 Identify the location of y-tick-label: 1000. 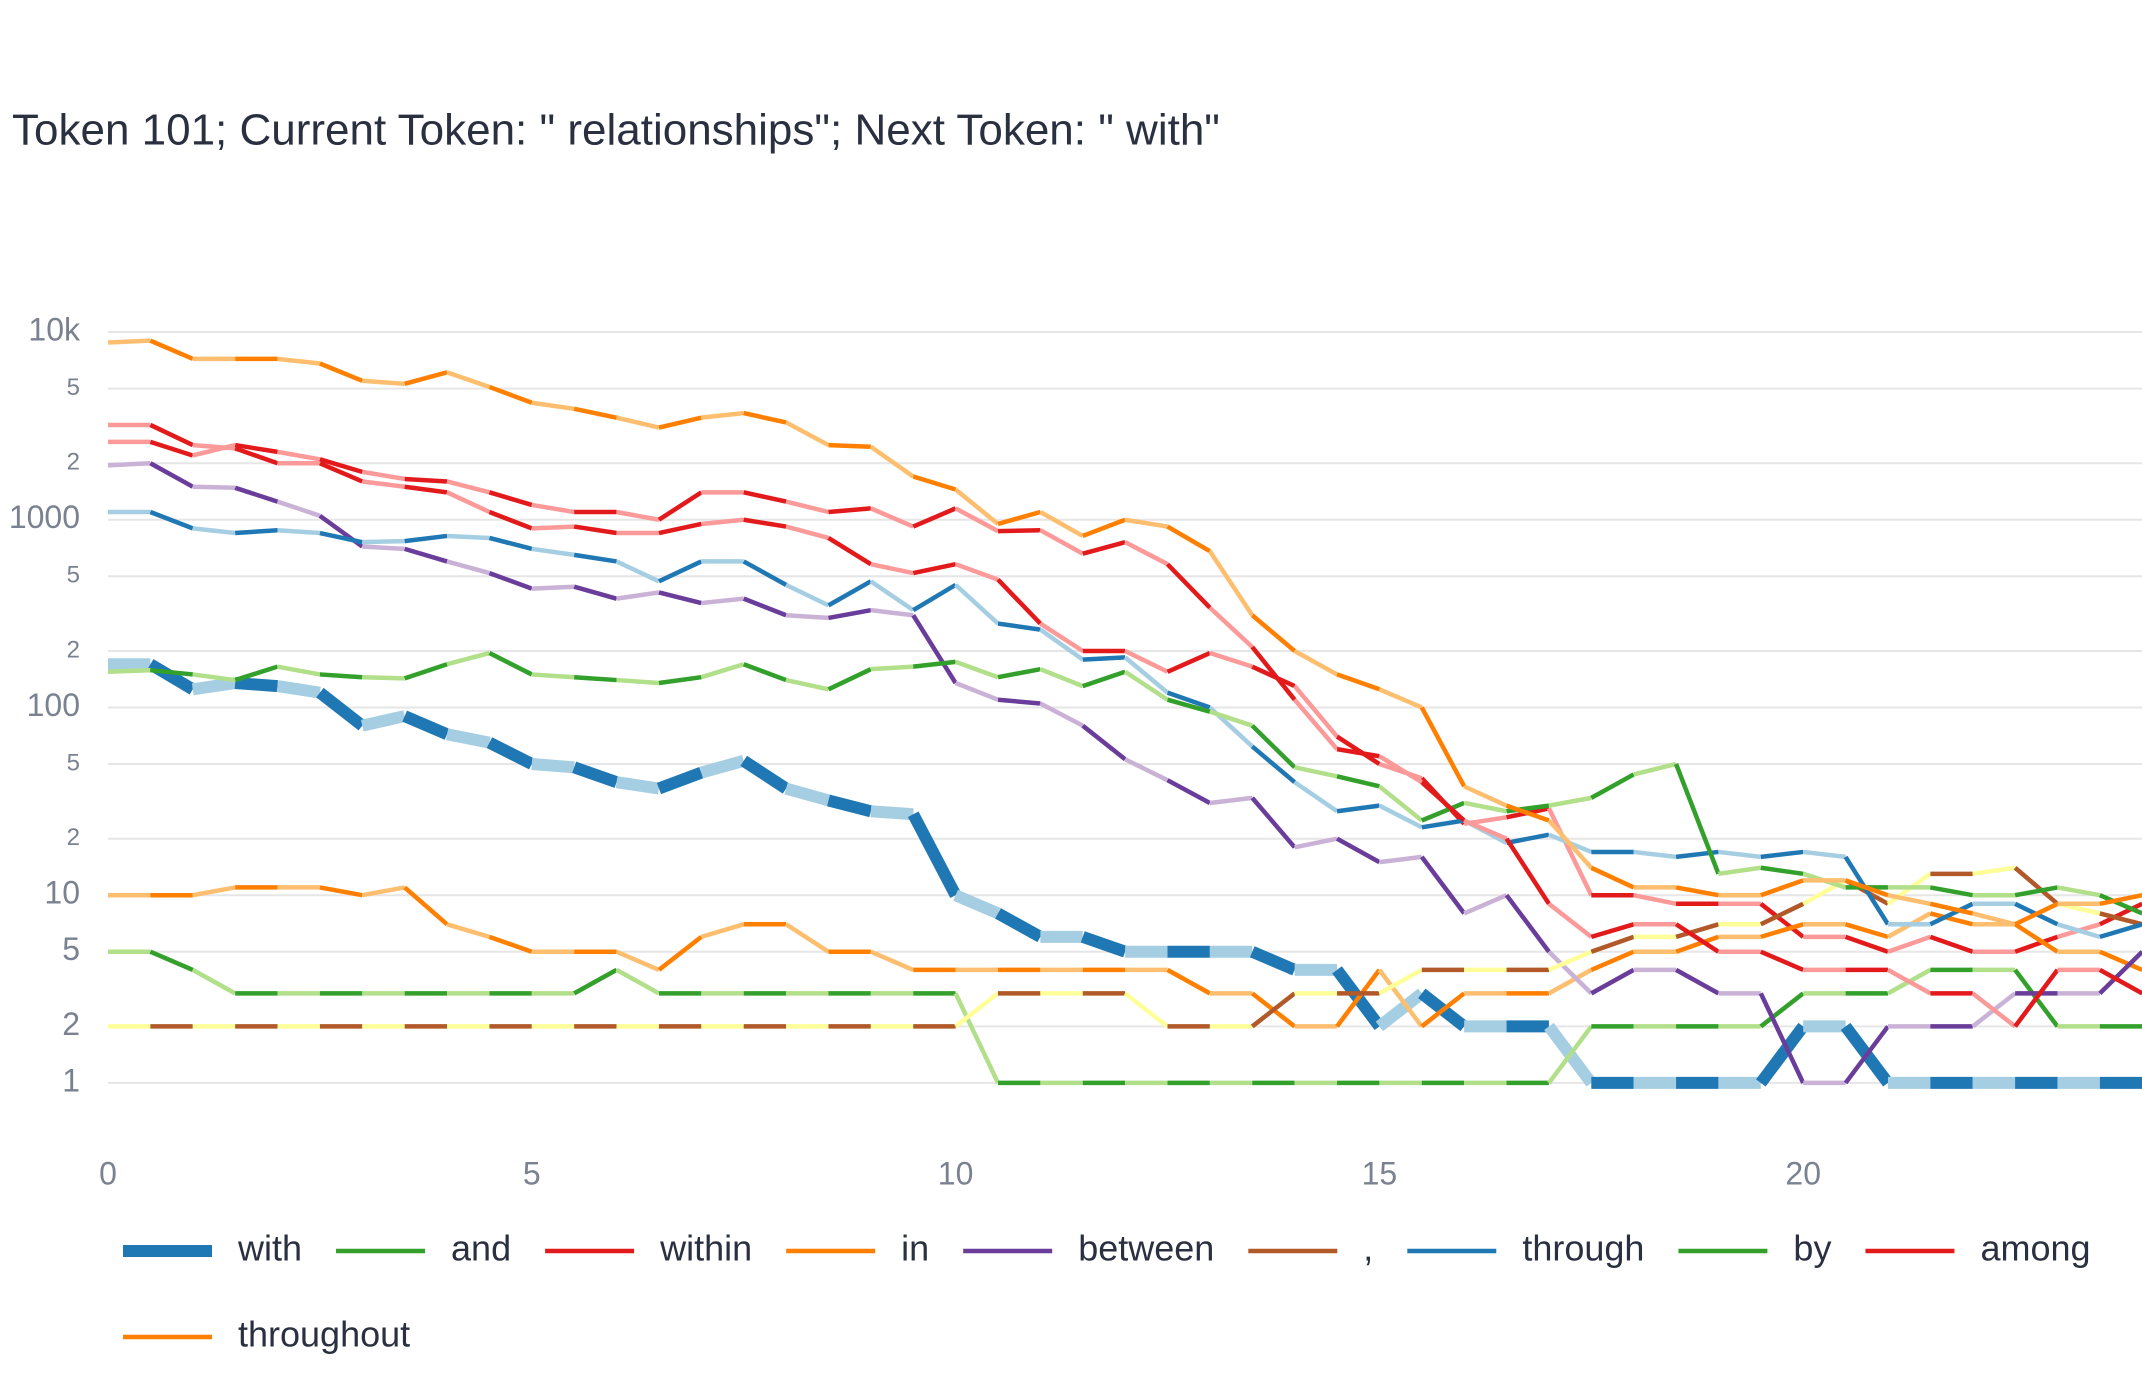
(44, 517).